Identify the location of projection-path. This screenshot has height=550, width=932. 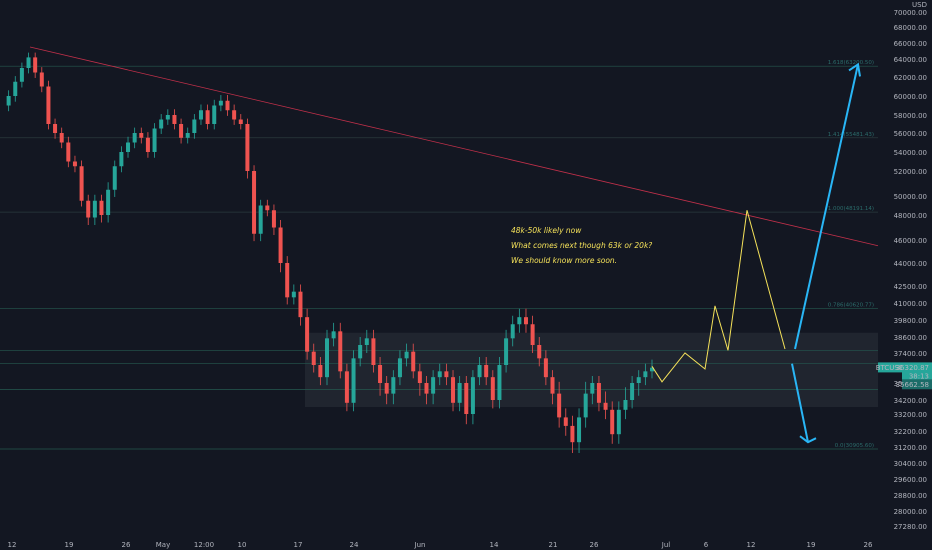
(718, 296).